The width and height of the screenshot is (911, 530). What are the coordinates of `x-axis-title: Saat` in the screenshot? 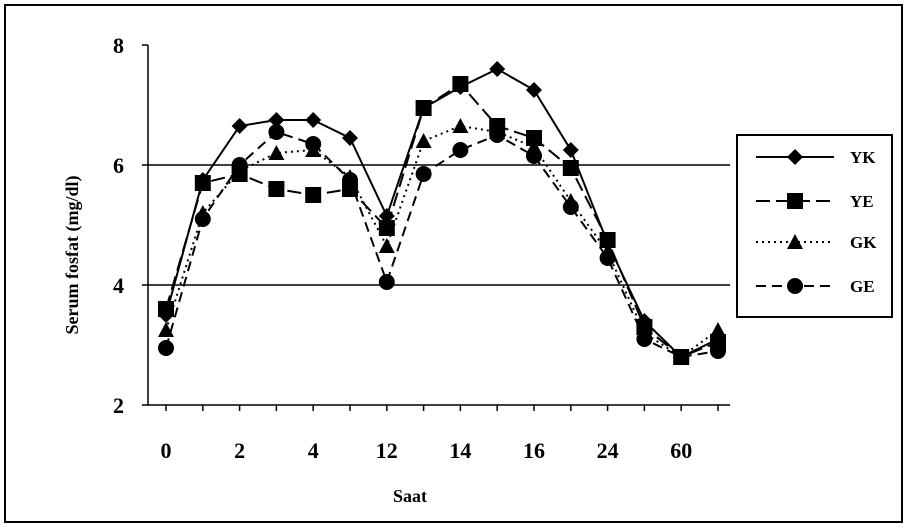 It's located at (410, 496).